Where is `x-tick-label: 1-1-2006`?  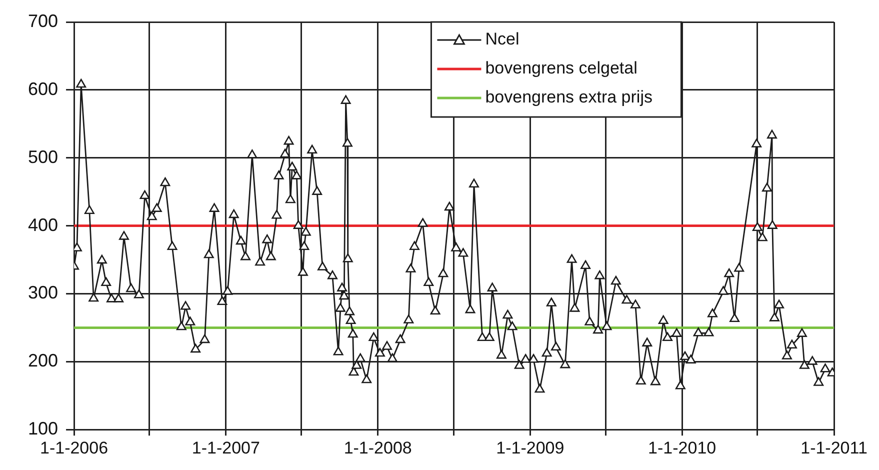
x-tick-label: 1-1-2006 is located at coordinates (74, 448).